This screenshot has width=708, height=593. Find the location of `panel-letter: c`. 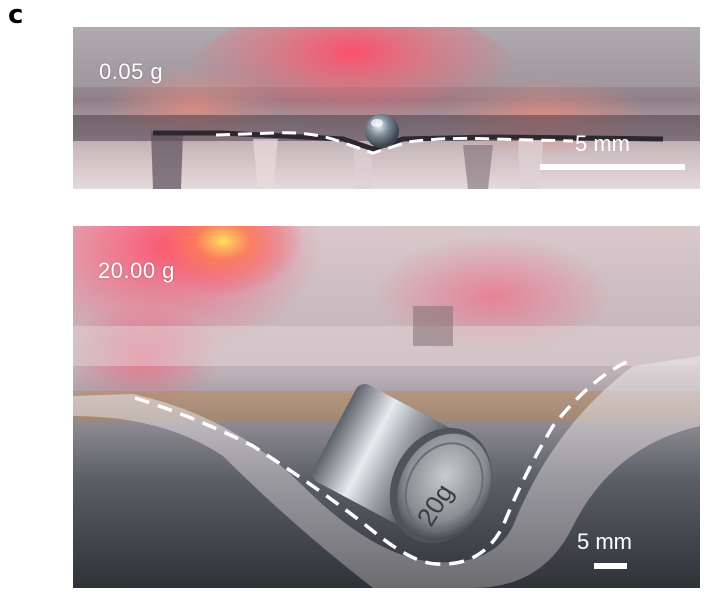

panel-letter: c is located at coordinates (16, 15).